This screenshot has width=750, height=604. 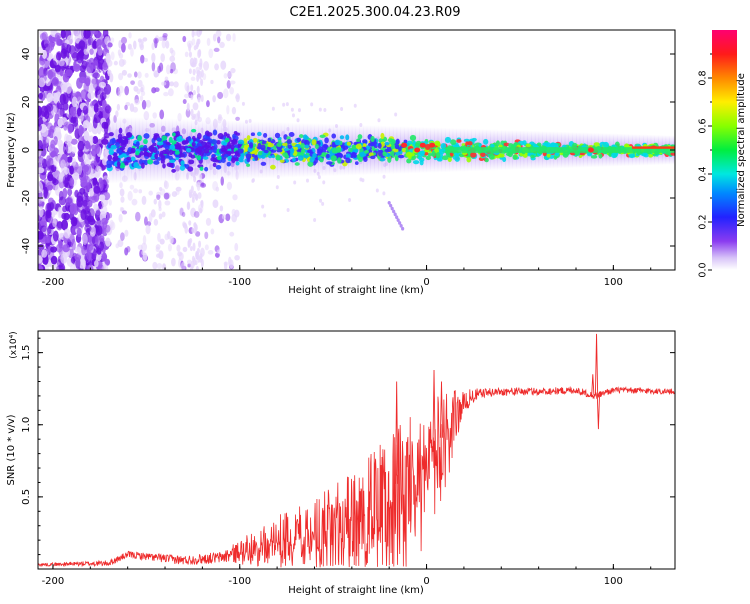 I want to click on snr-x-label: Height of straight line (km), so click(x=356, y=590).